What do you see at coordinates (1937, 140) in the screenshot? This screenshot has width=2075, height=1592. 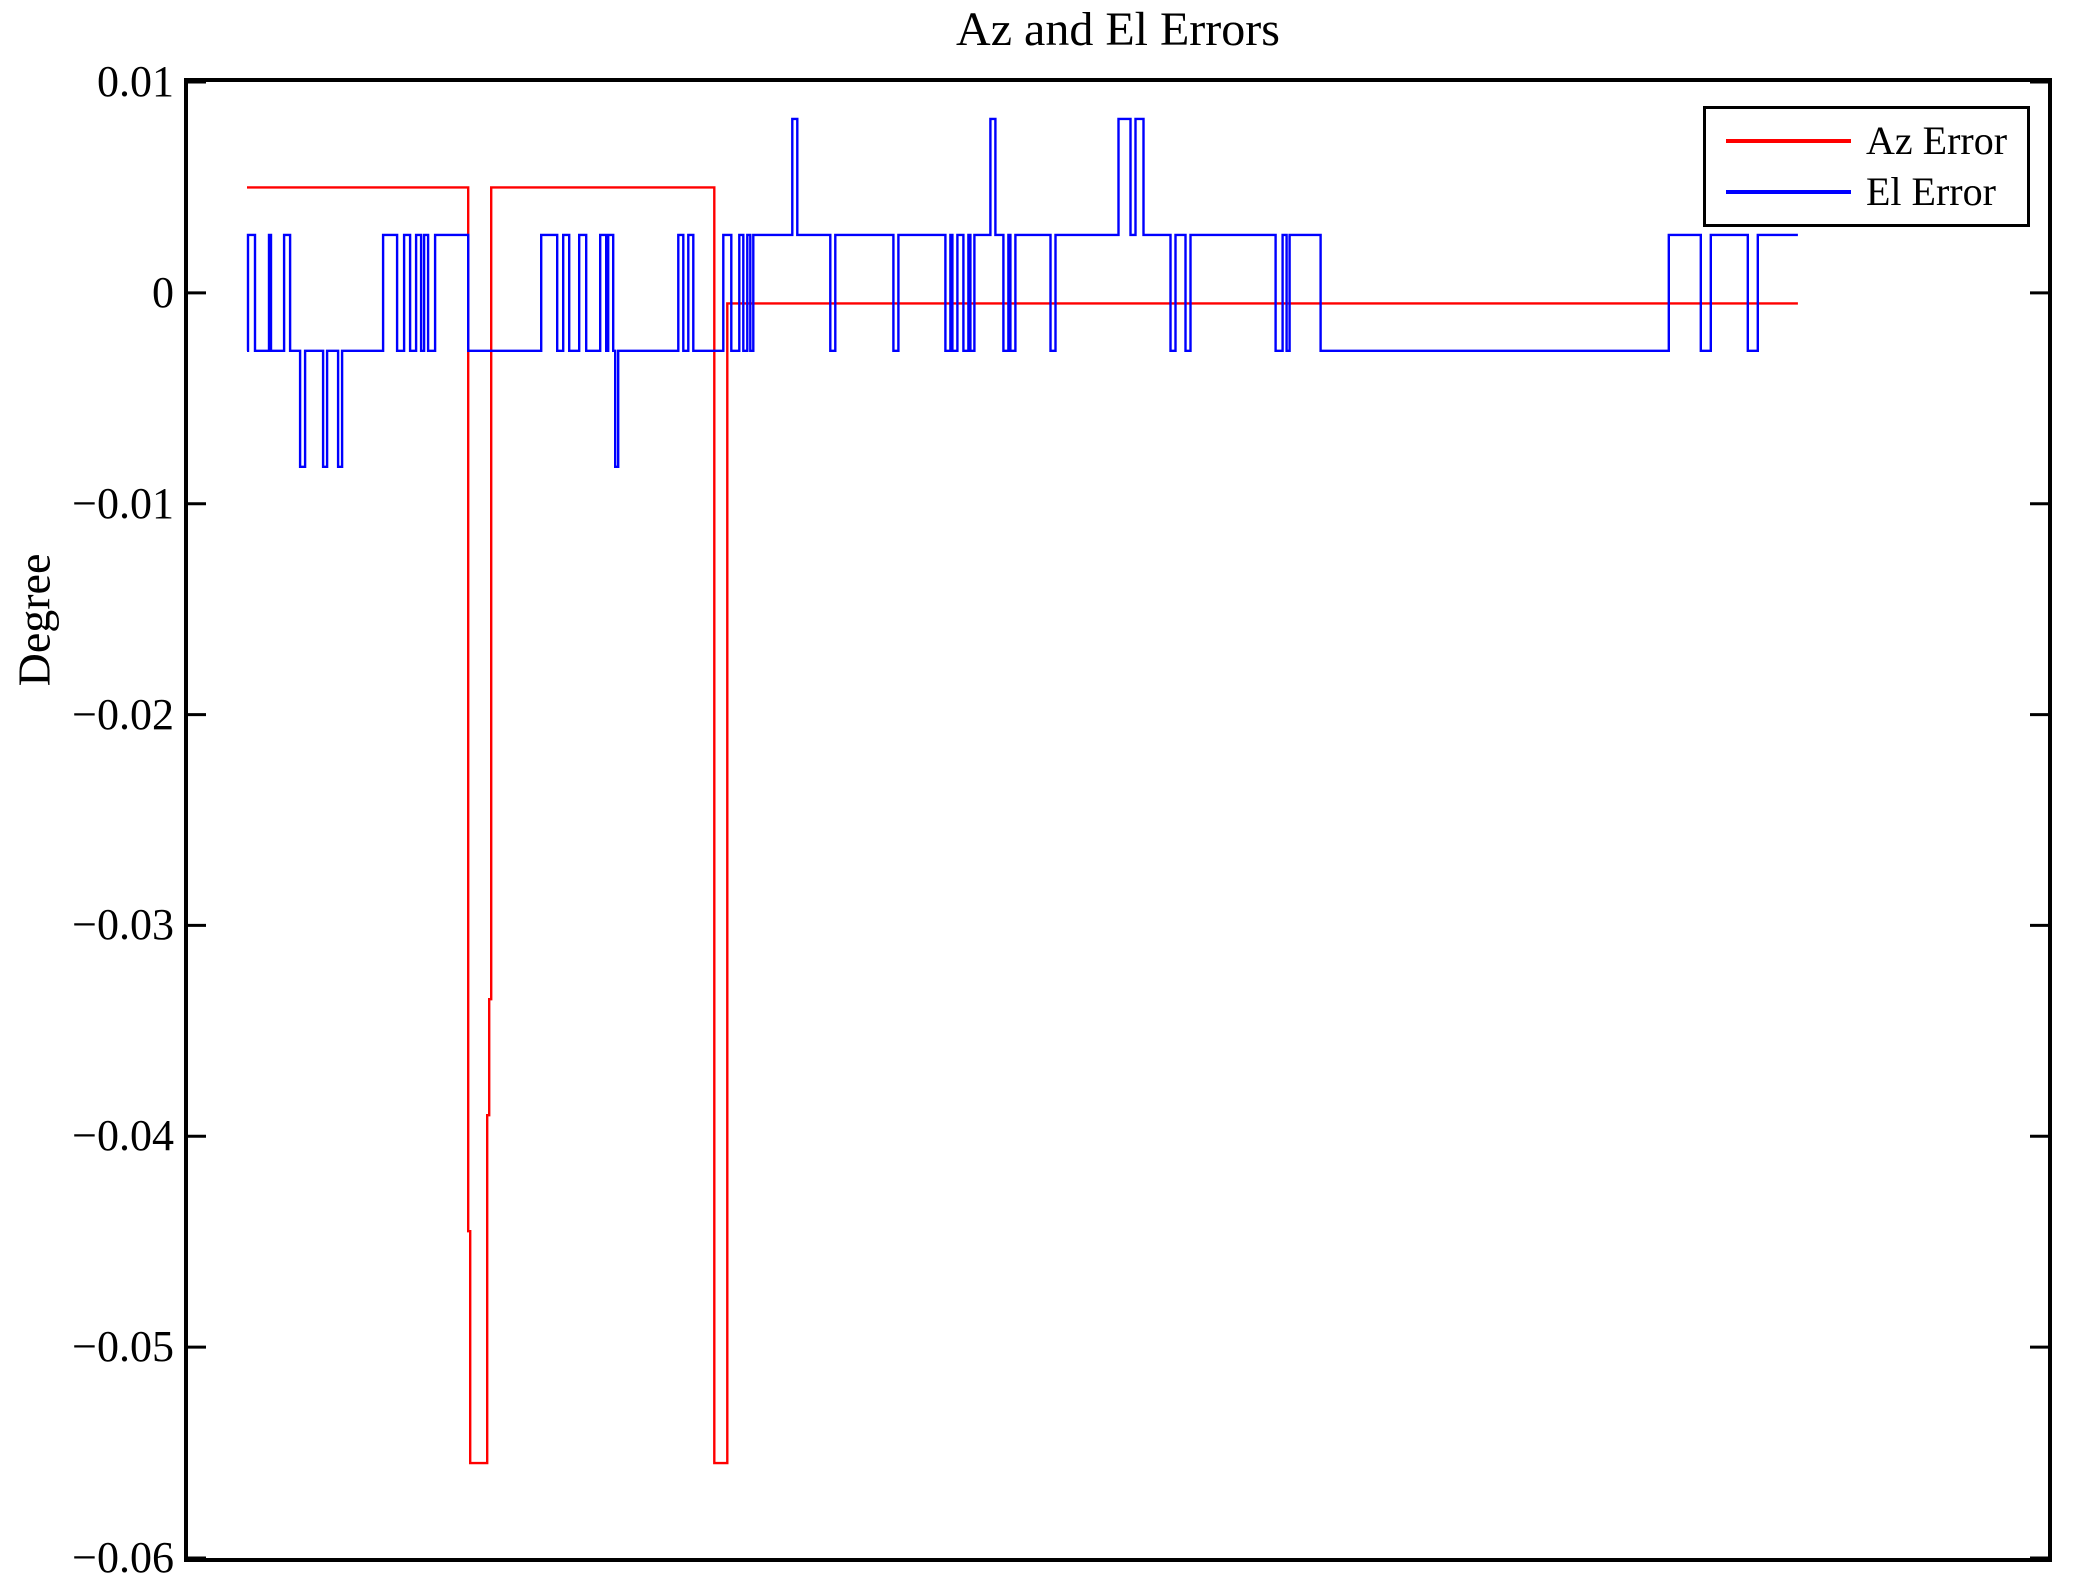 I see `legend-label-az: Az Error` at bounding box center [1937, 140].